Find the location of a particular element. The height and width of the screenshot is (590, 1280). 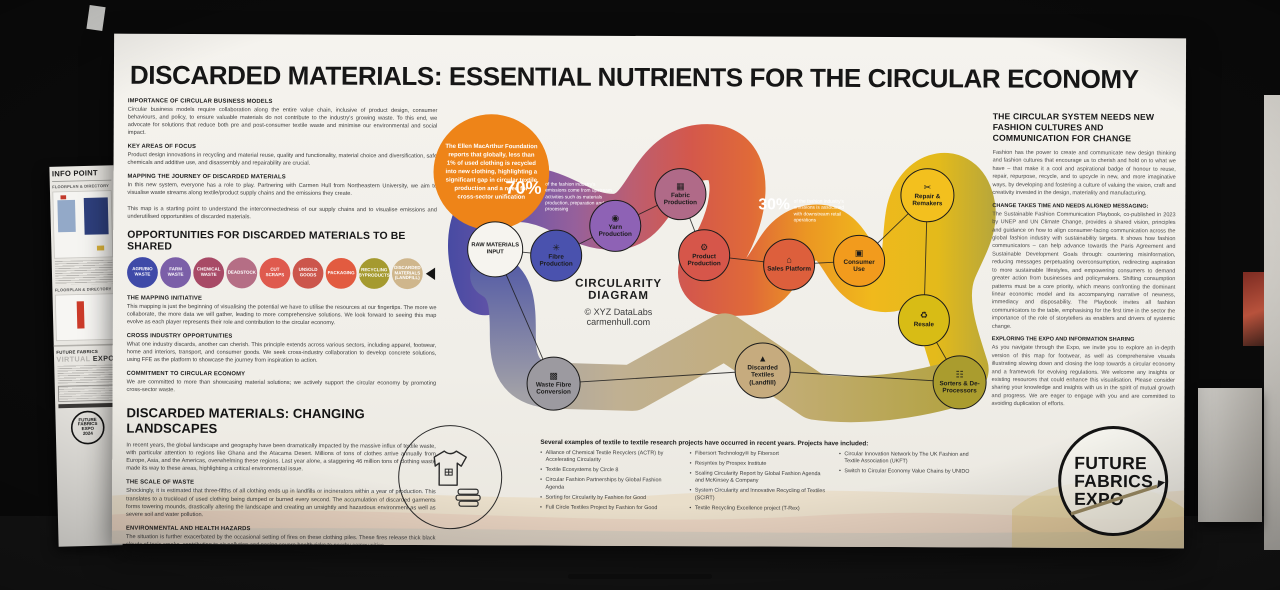

node-label: Resale is located at coordinates (924, 325).